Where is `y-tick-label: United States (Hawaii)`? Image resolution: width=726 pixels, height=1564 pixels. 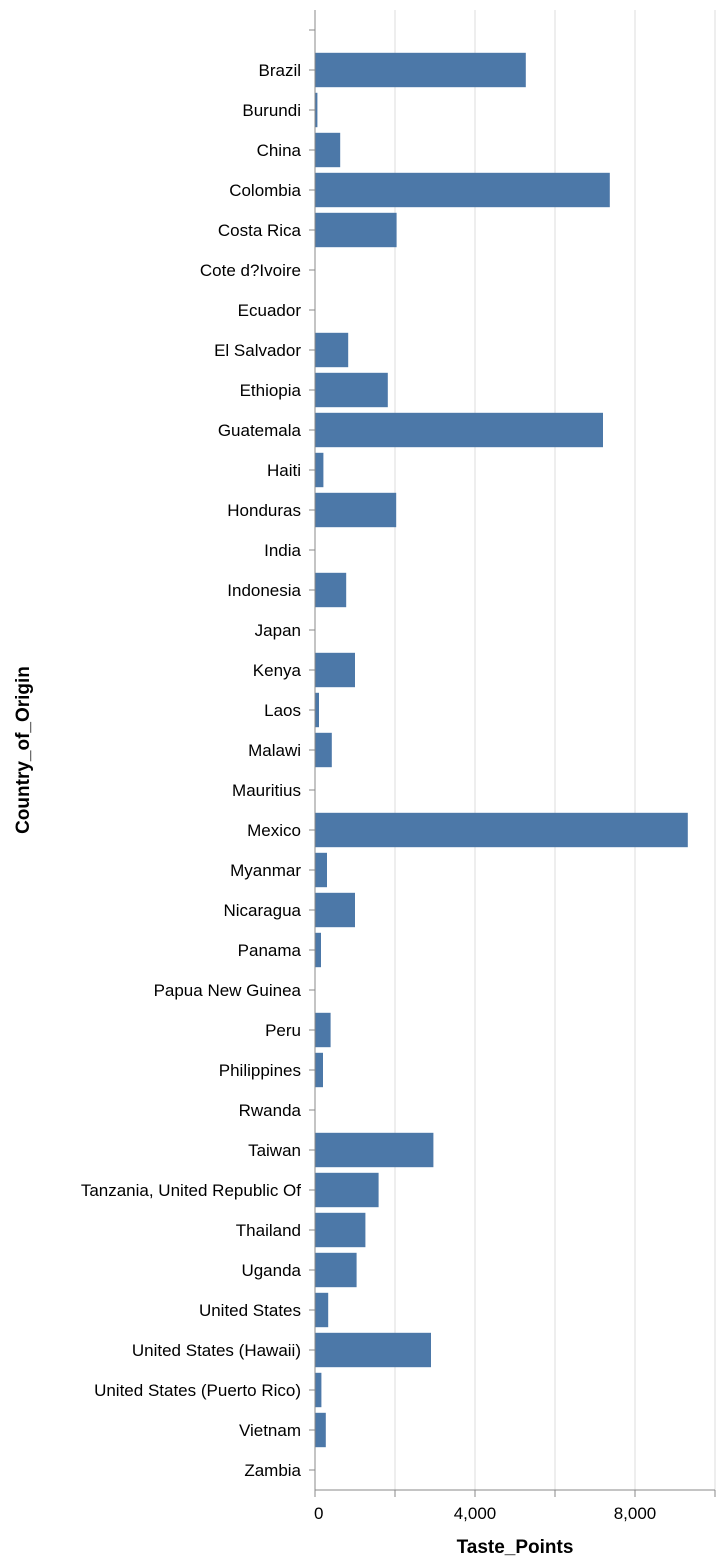 y-tick-label: United States (Hawaii) is located at coordinates (216, 1350).